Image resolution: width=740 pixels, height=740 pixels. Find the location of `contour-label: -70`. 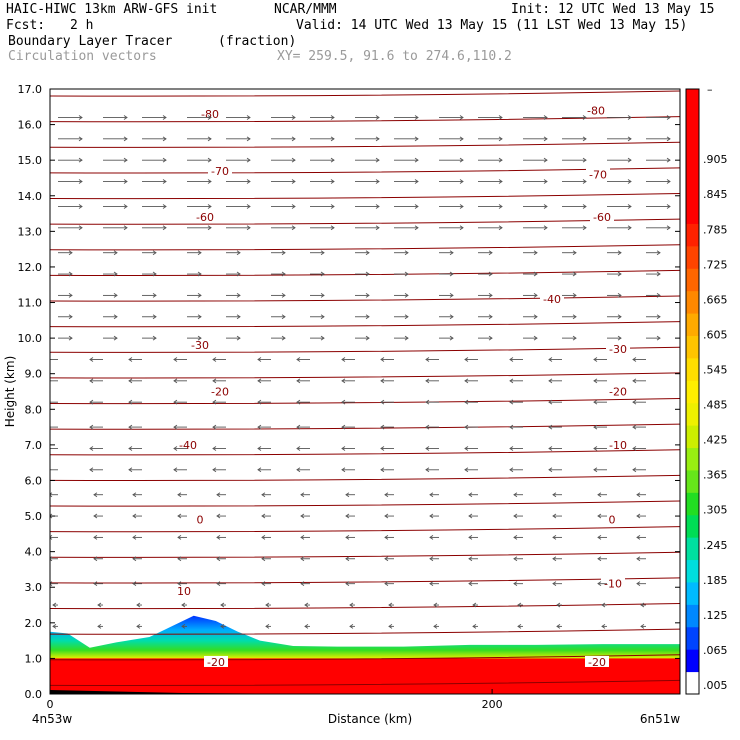

contour-label: -70 is located at coordinates (220, 171).